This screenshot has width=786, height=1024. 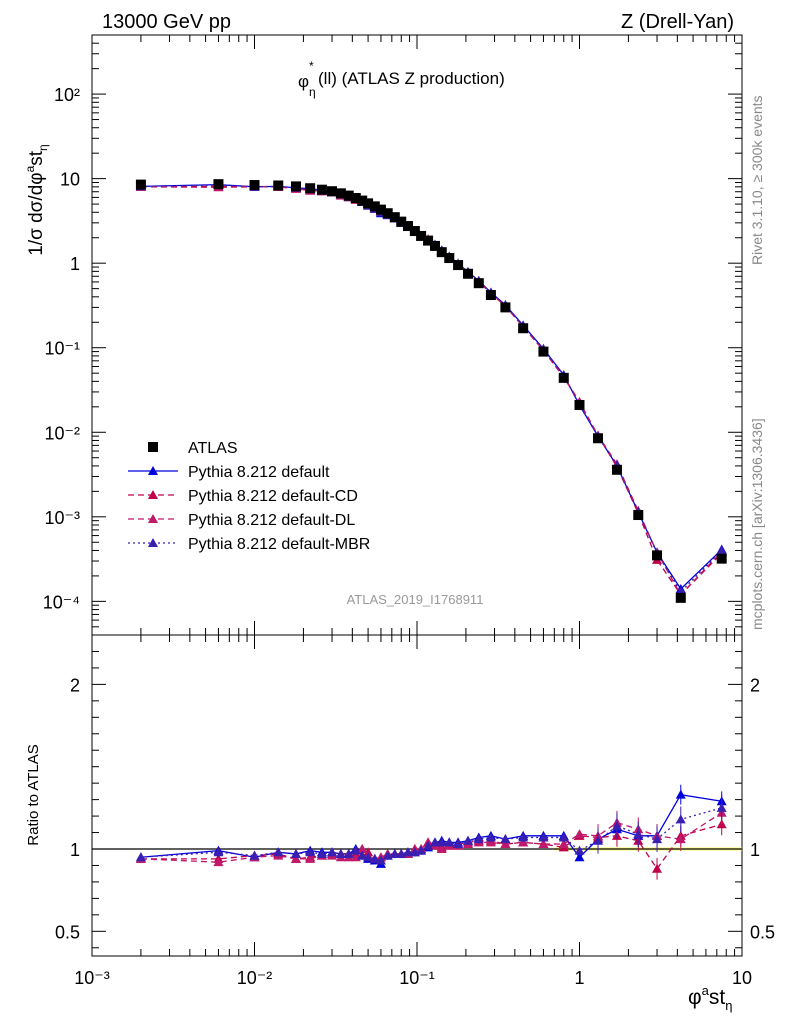 I want to click on y-tick-label: 1, so click(x=75, y=264).